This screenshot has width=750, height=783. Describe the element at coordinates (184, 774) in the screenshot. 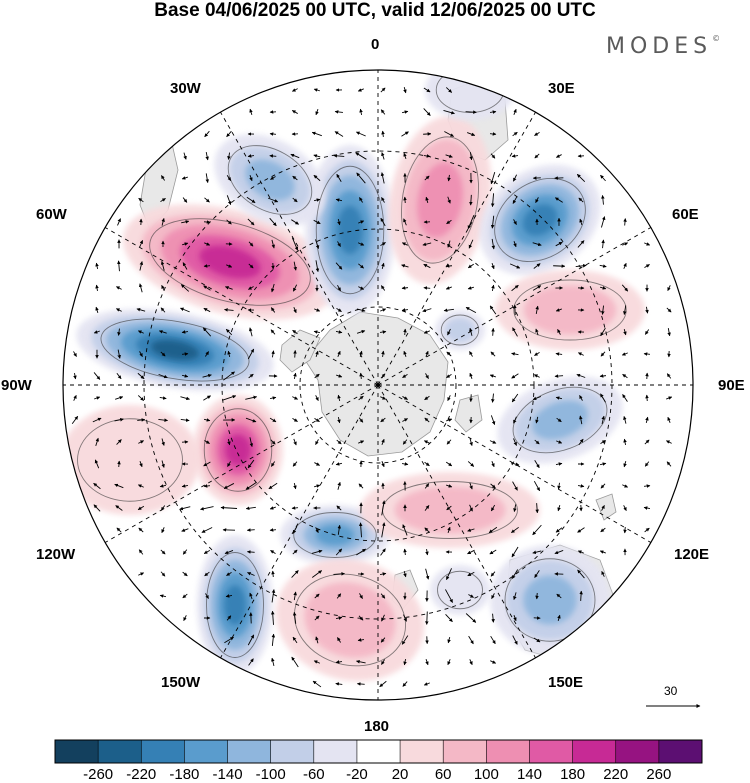

I see `colorbar-tick-label: -180` at that location.